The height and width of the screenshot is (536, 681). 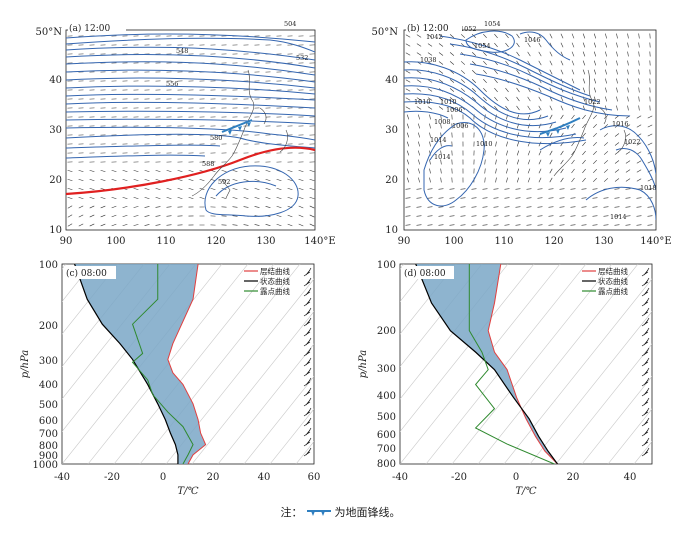 I want to click on x-tick-label: 120, so click(x=215, y=241).